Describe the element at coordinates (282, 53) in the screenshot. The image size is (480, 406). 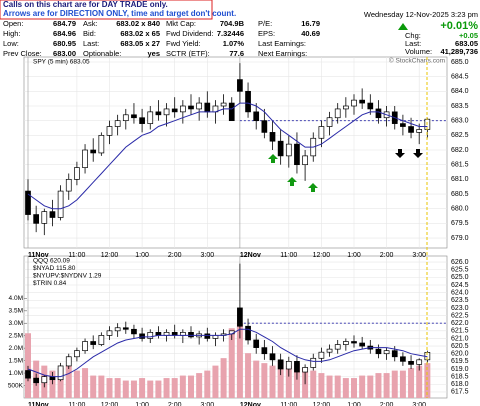
I see `field-label: Next Earnings:` at that location.